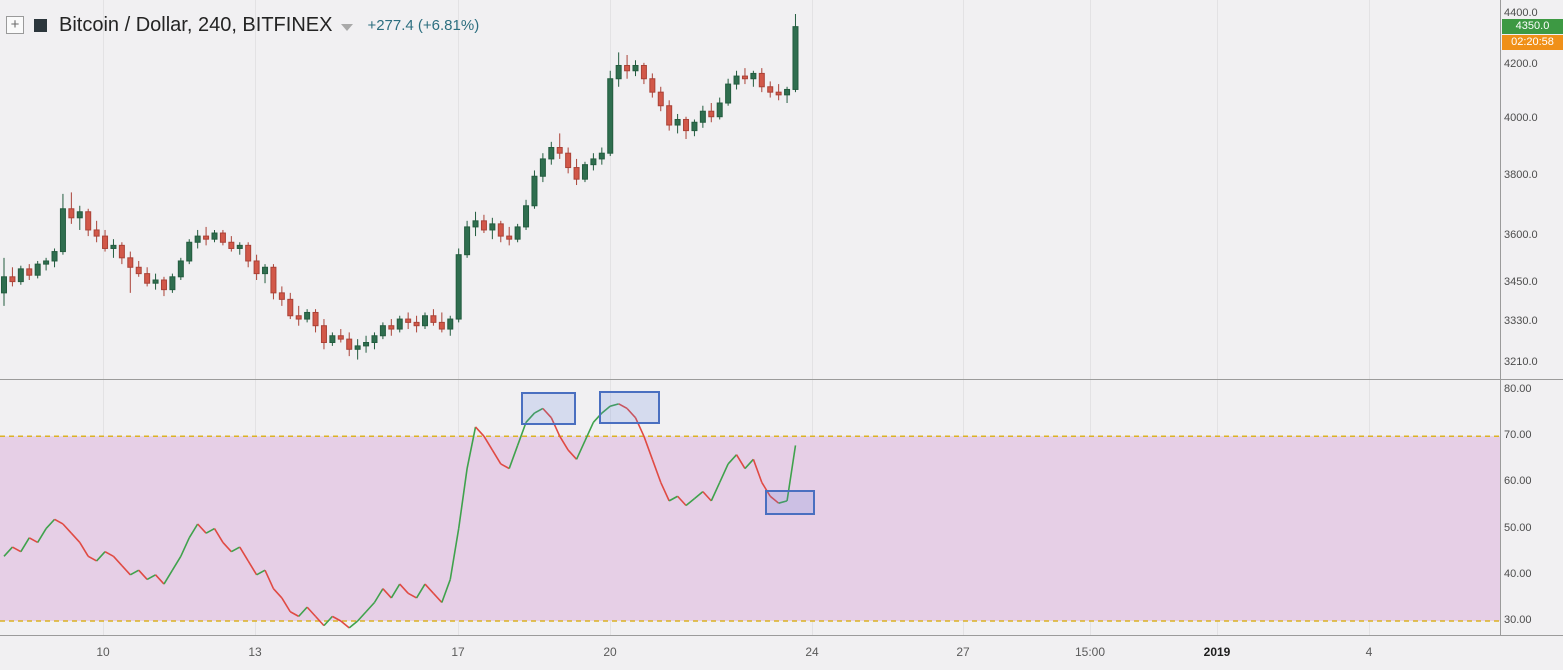  Describe the element at coordinates (1532, 43) in the screenshot. I see `candle-countdown-badge: 02:20:58` at that location.